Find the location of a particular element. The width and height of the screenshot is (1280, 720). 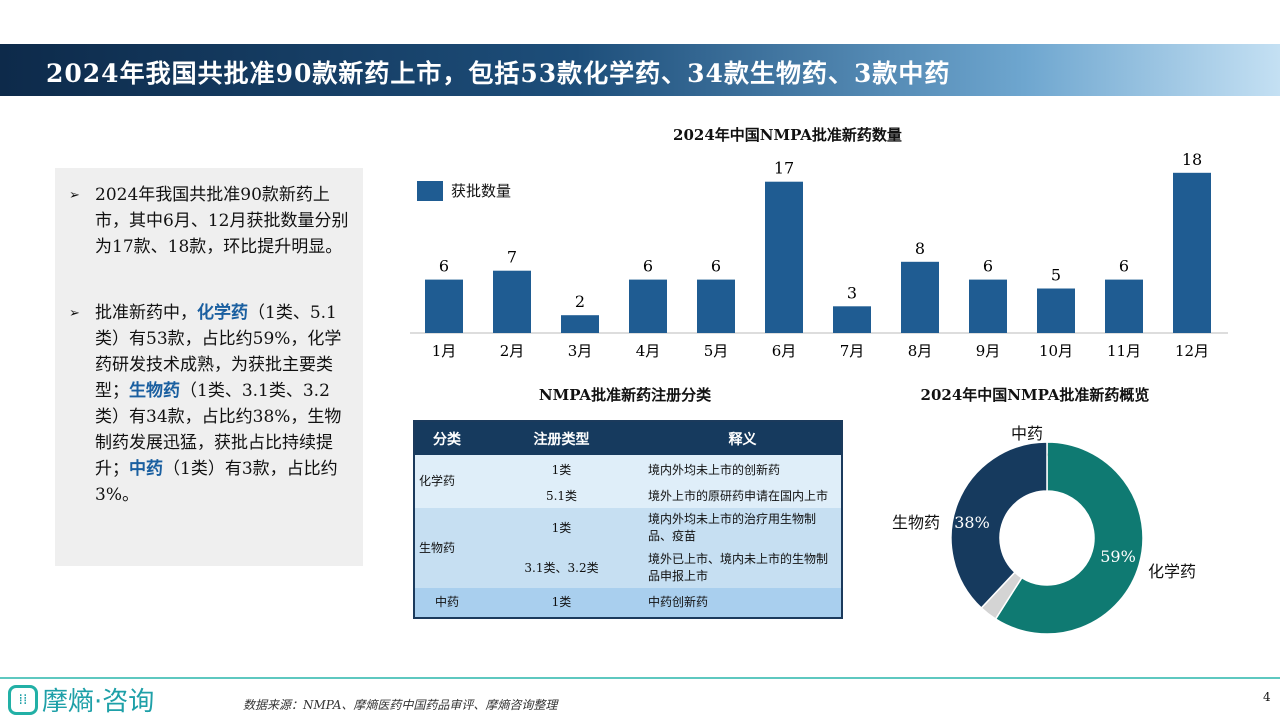

x-tick-label: 3月 is located at coordinates (580, 351).